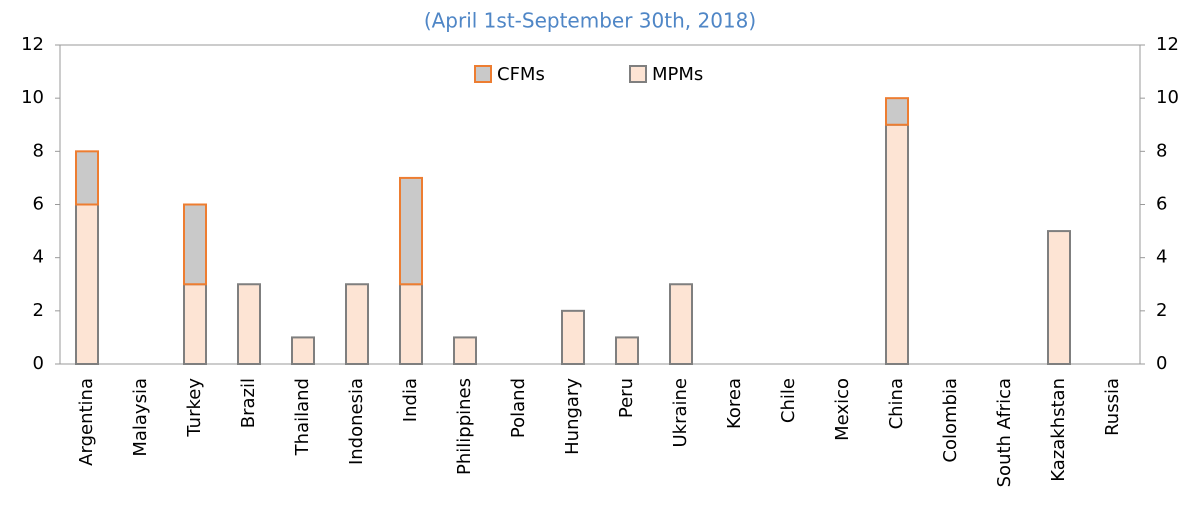  I want to click on x-tick-label: South Africa, so click(1004, 432).